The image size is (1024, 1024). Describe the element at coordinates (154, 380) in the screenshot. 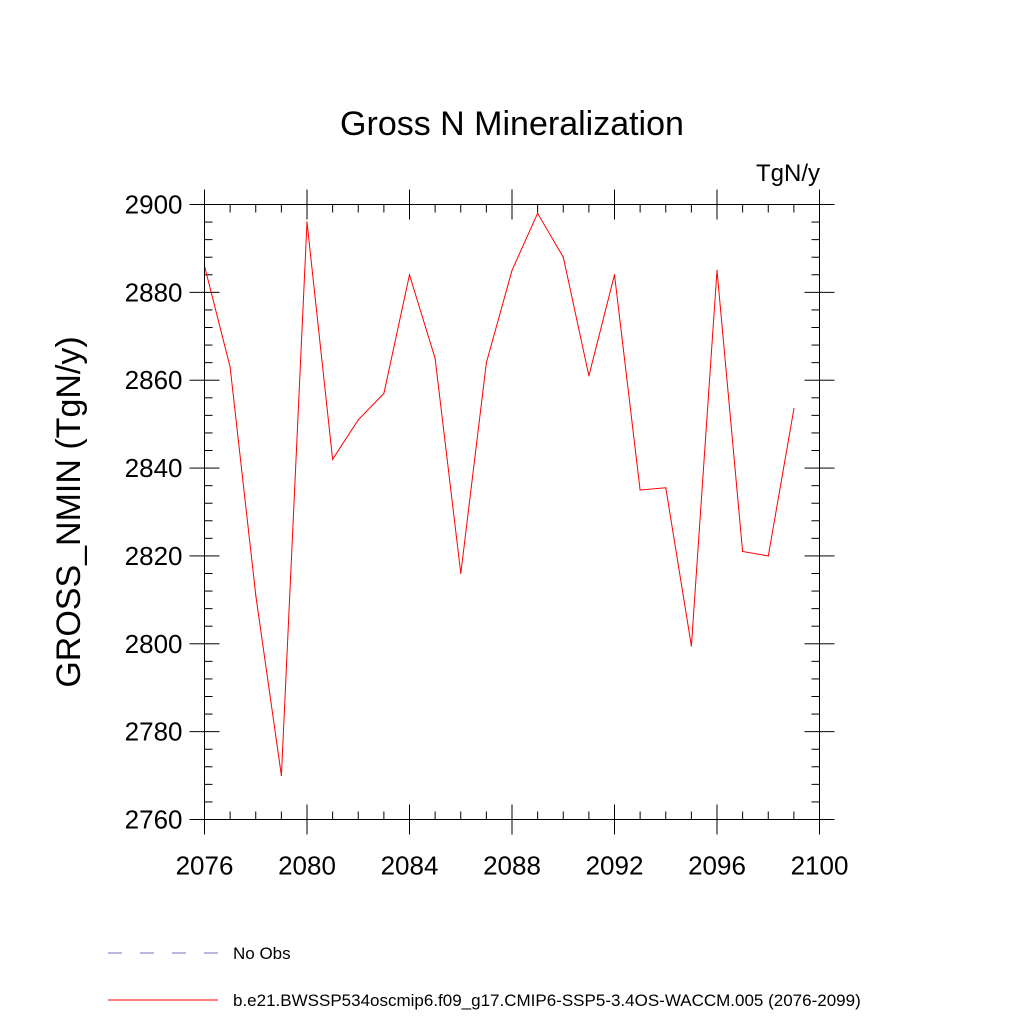

I see `y-tick-label: 2860` at that location.